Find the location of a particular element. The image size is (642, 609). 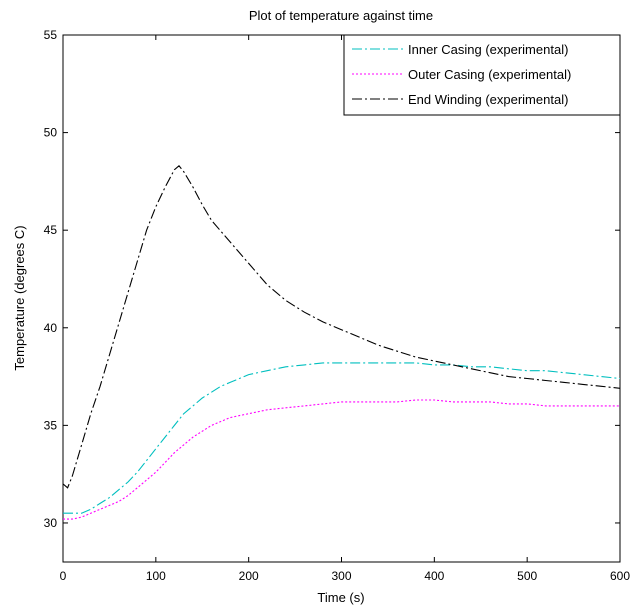

chart-title: Plot of temperature against time is located at coordinates (341, 15).